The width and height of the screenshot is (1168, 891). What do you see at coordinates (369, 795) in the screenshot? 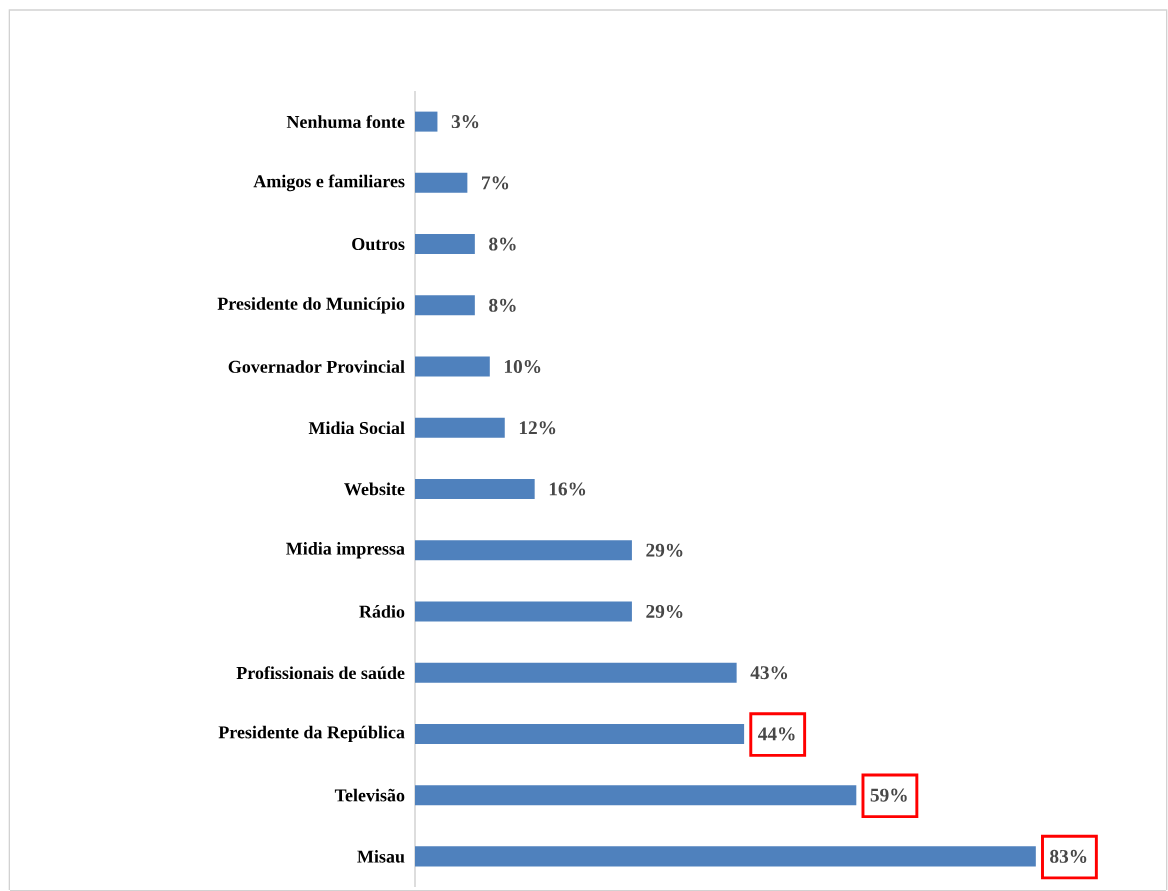
I see `y-tick-label: Televisão` at bounding box center [369, 795].